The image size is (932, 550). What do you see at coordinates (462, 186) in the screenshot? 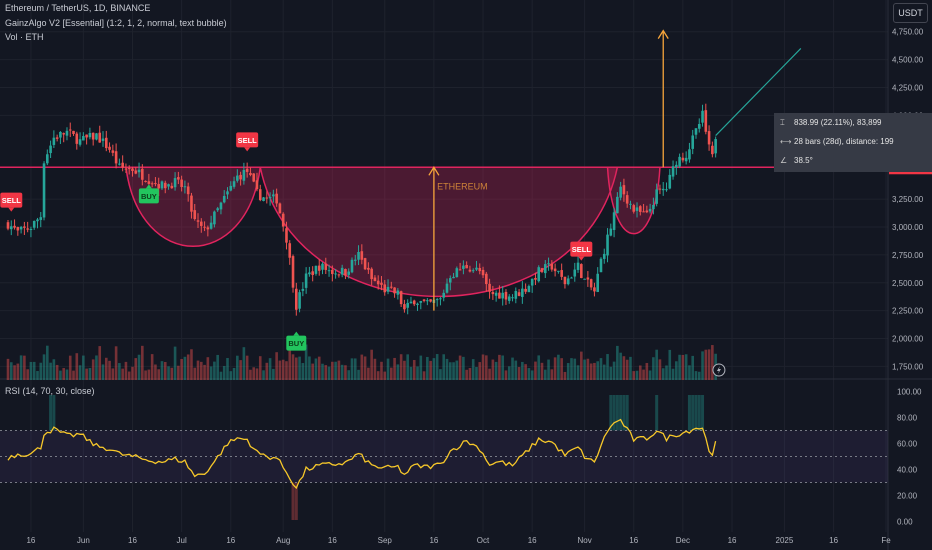
I see `pattern-label: ETHEREUM` at bounding box center [462, 186].